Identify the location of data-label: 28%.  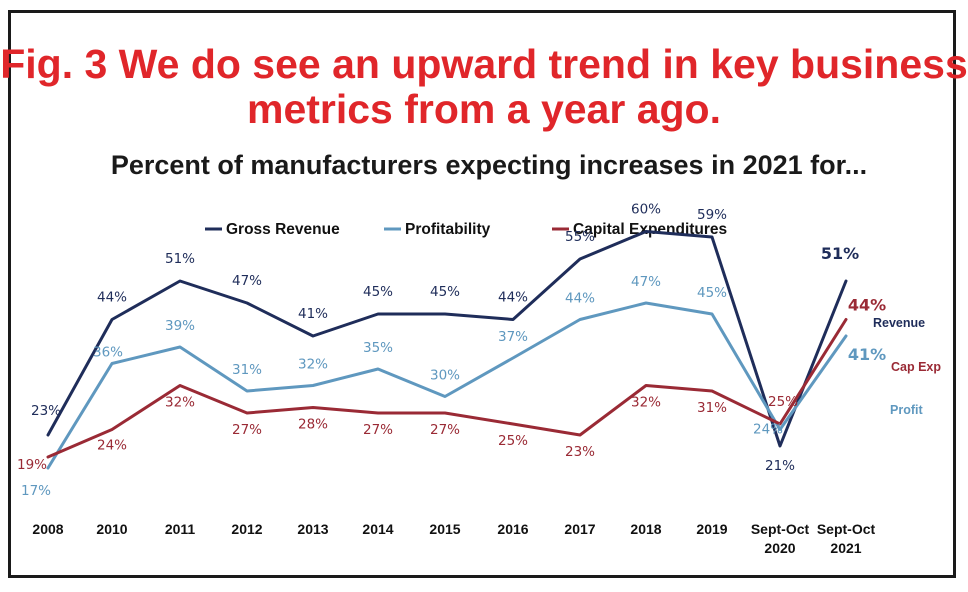
(313, 425).